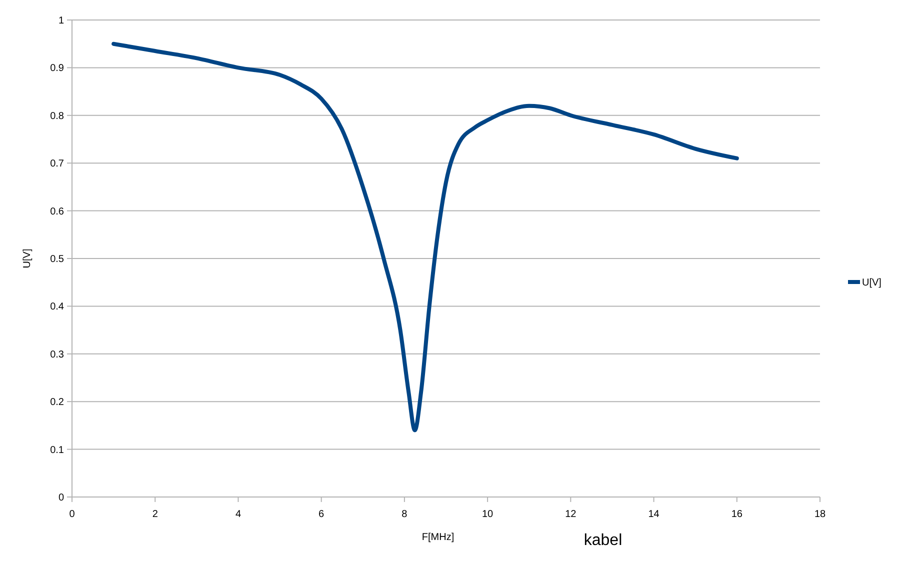 The width and height of the screenshot is (900, 568). Describe the element at coordinates (872, 283) in the screenshot. I see `legend-label: U[V]` at that location.